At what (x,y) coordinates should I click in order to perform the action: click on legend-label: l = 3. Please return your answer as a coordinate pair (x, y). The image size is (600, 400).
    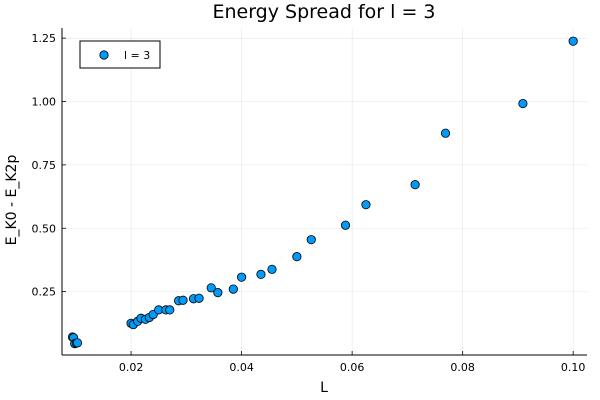
    Looking at the image, I should click on (137, 55).